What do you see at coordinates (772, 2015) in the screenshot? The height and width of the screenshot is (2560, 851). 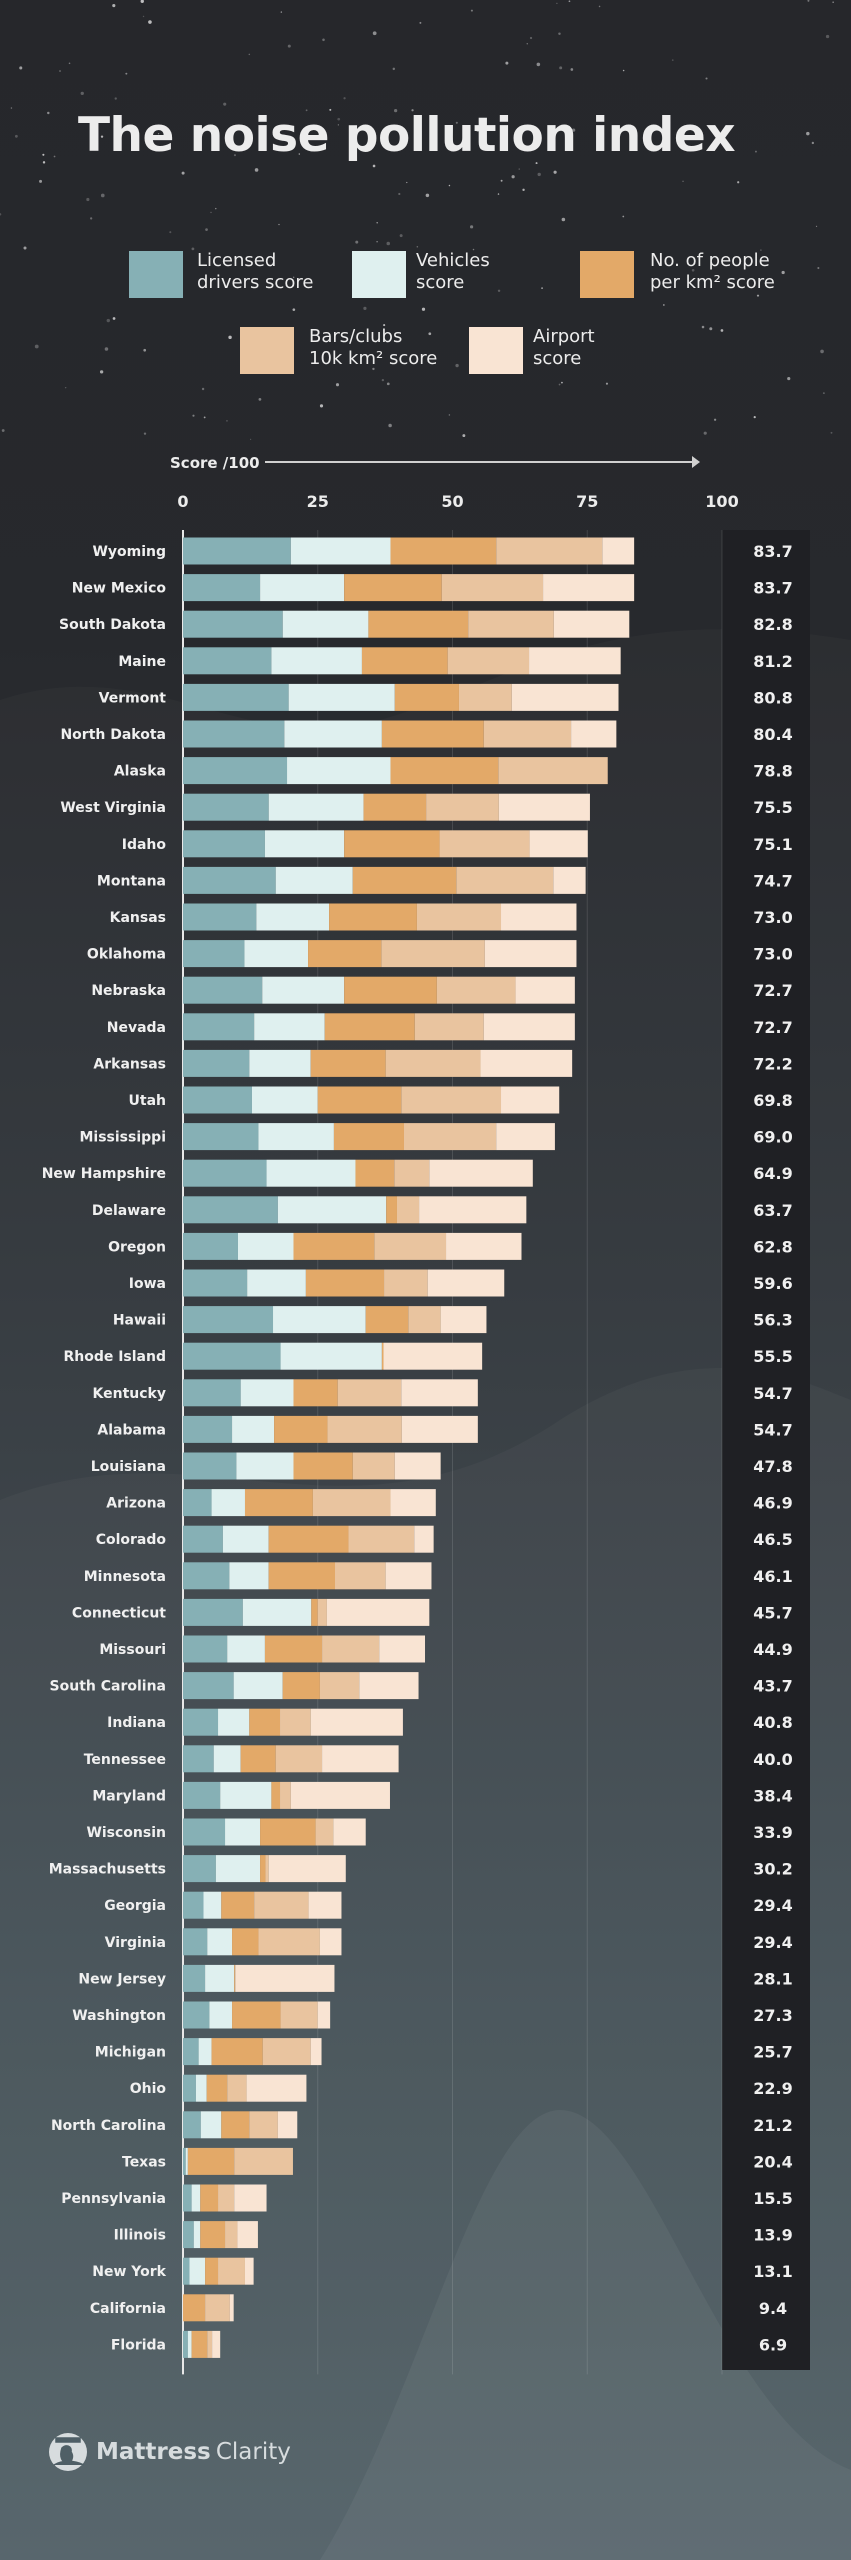 I see `total-score-label: 27.3` at bounding box center [772, 2015].